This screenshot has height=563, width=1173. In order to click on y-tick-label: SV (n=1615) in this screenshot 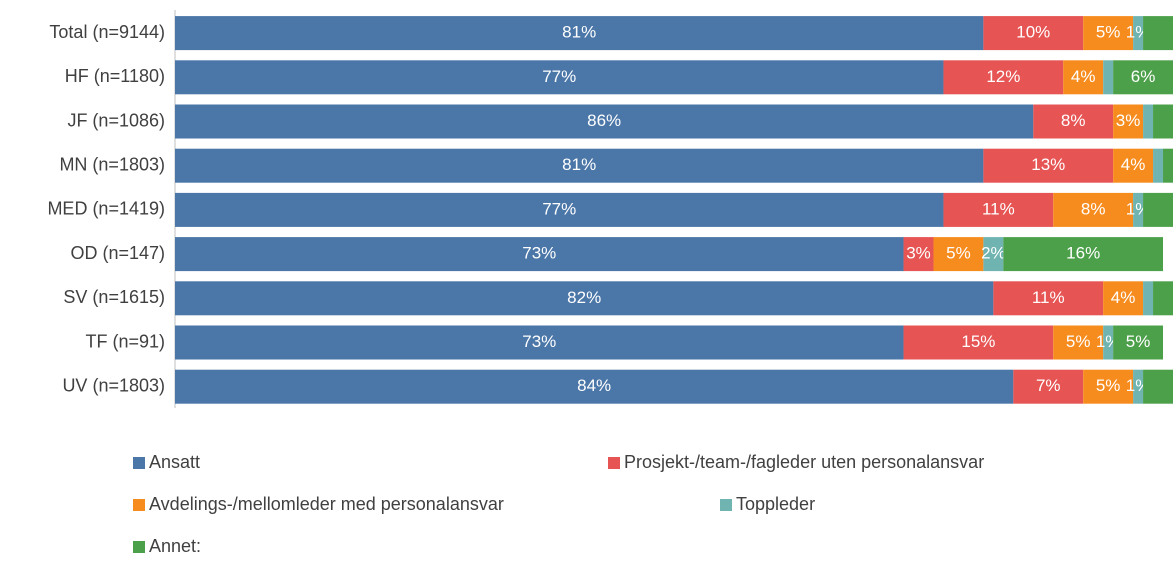, I will do `click(114, 297)`.